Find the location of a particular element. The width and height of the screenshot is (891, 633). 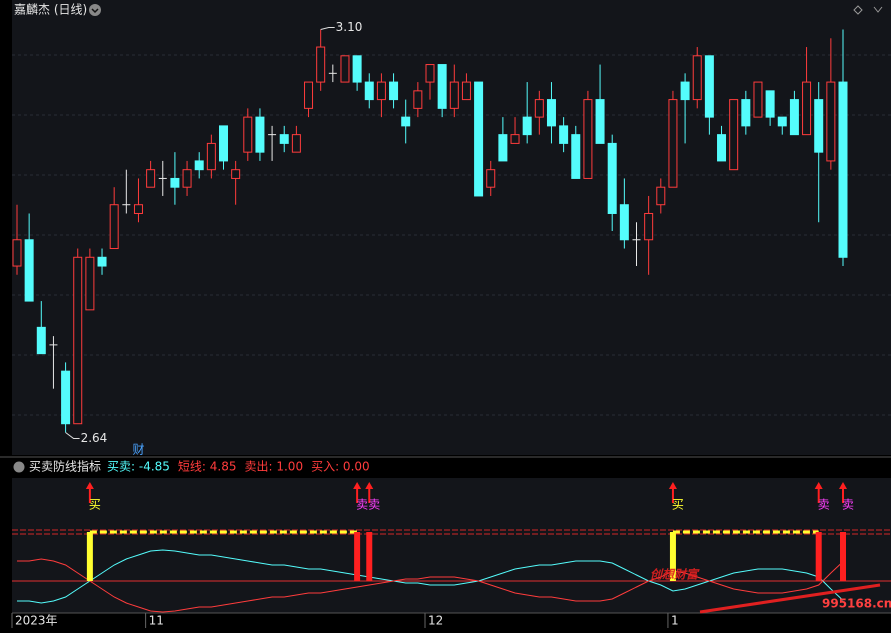

annotation-label: 2.64 is located at coordinates (94, 438).